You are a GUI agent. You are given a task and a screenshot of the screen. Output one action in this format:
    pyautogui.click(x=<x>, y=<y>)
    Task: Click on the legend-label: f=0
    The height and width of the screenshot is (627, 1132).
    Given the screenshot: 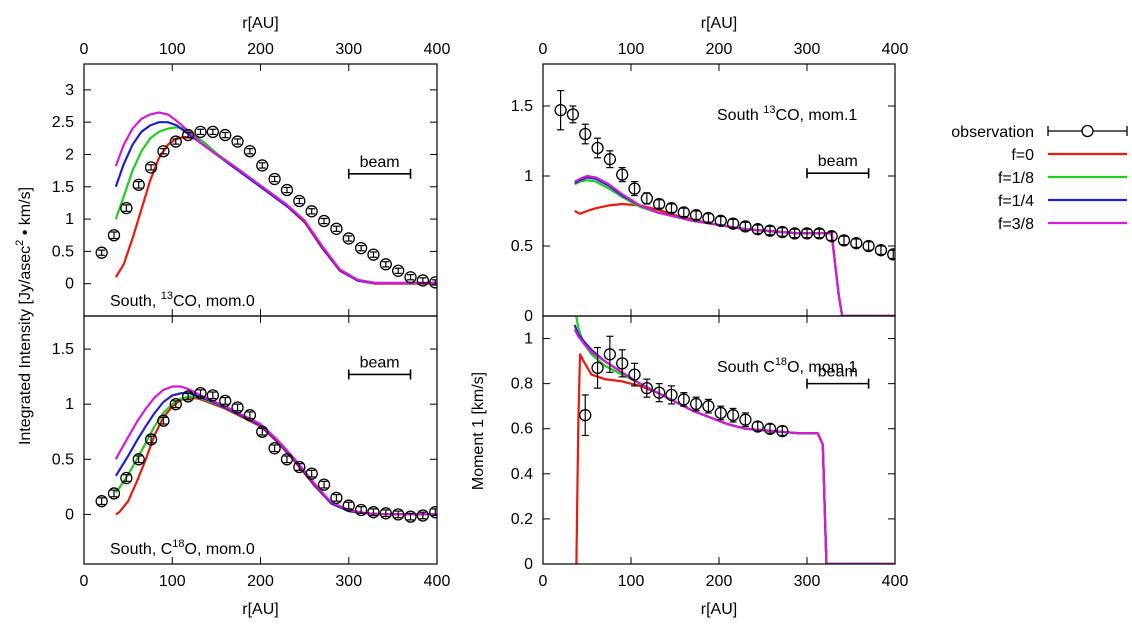 What is the action you would take?
    pyautogui.click(x=1022, y=155)
    